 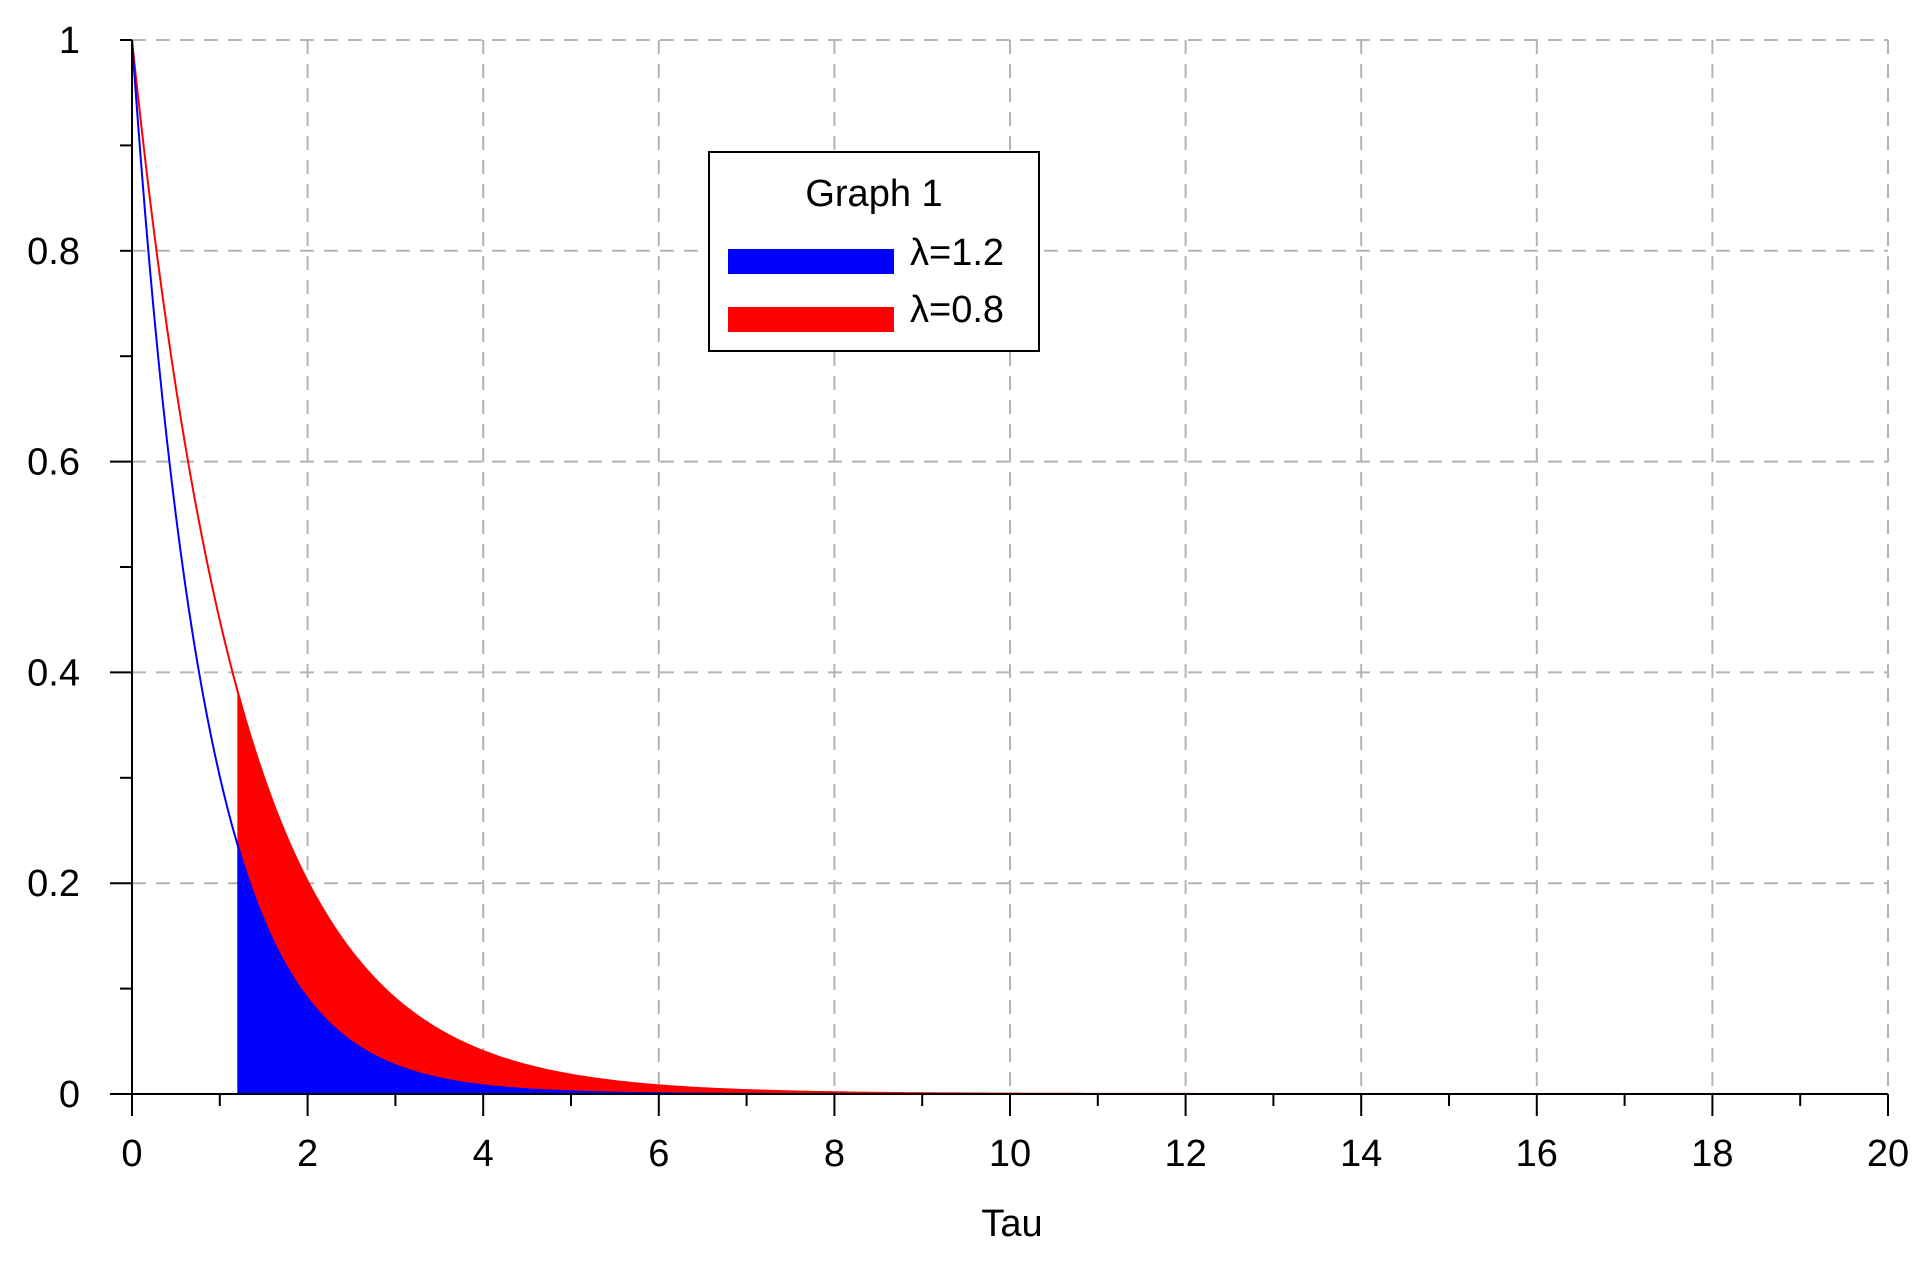 What do you see at coordinates (1361, 1154) in the screenshot?
I see `x-tick-label: 14` at bounding box center [1361, 1154].